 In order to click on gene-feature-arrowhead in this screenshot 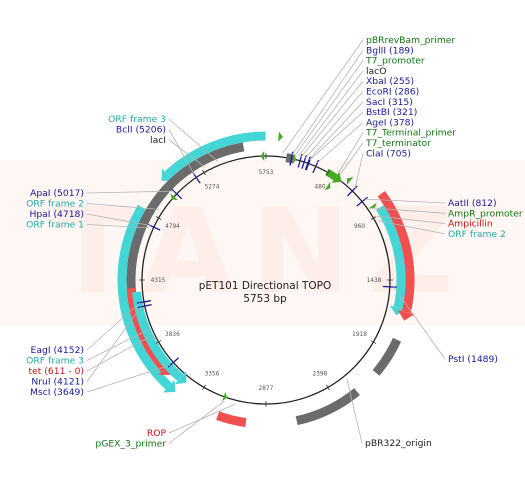, I will do `click(406, 315)`.